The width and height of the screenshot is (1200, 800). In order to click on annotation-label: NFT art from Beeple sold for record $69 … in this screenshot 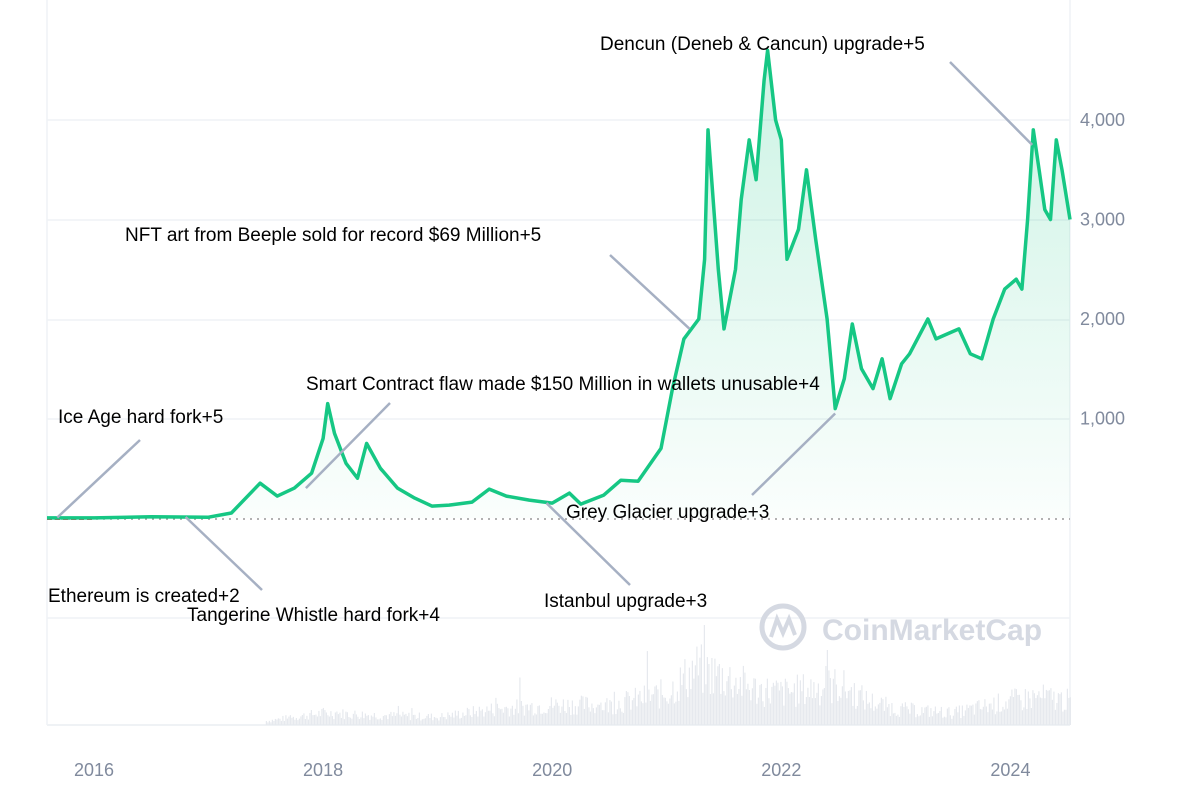, I will do `click(333, 235)`.